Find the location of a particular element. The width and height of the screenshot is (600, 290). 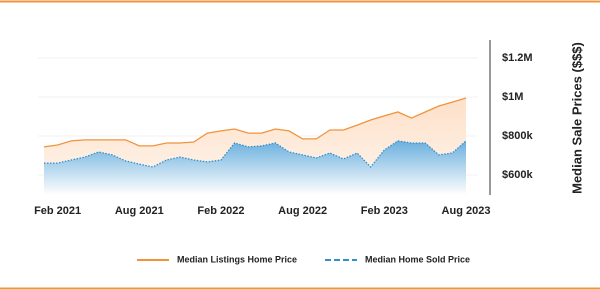

x-tick-label: Aug 2021 is located at coordinates (139, 211).